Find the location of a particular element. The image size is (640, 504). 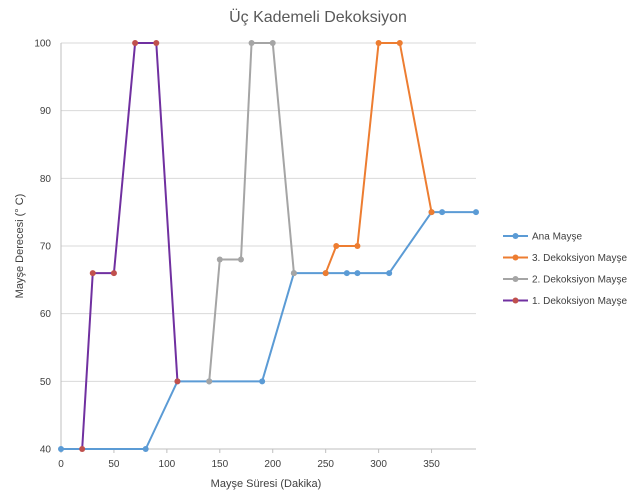

x-tick-label: 200 is located at coordinates (272, 464).